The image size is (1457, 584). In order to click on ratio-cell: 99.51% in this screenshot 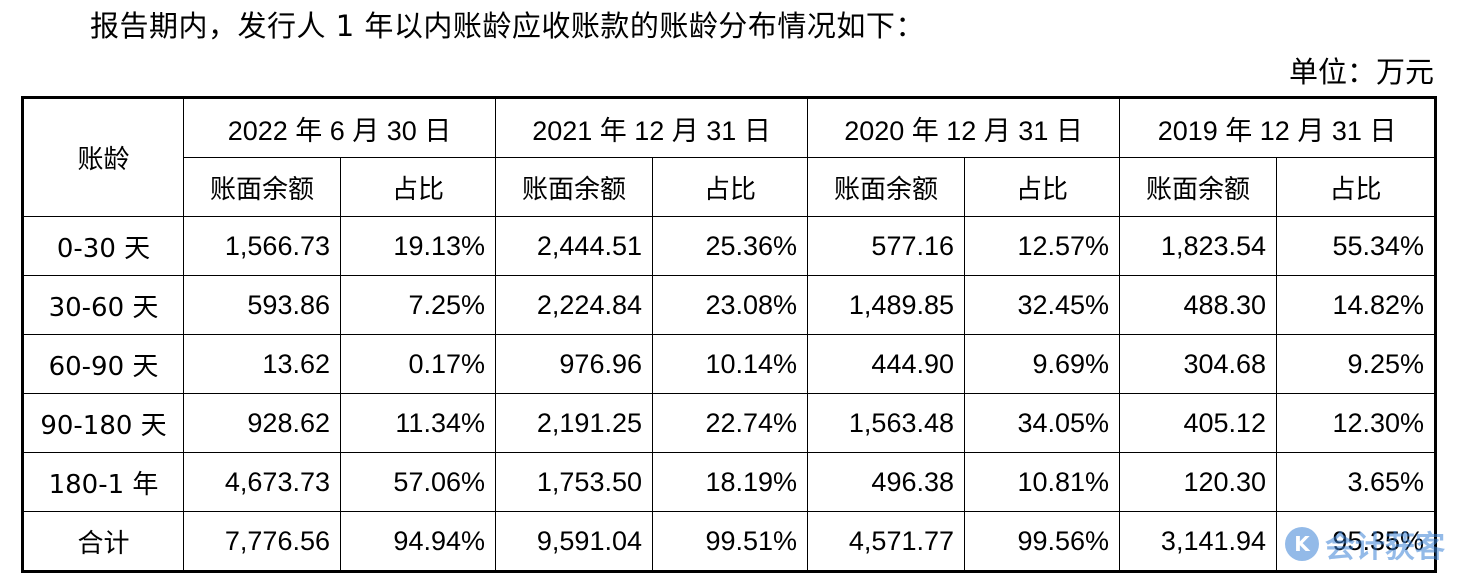, I will do `click(730, 541)`.